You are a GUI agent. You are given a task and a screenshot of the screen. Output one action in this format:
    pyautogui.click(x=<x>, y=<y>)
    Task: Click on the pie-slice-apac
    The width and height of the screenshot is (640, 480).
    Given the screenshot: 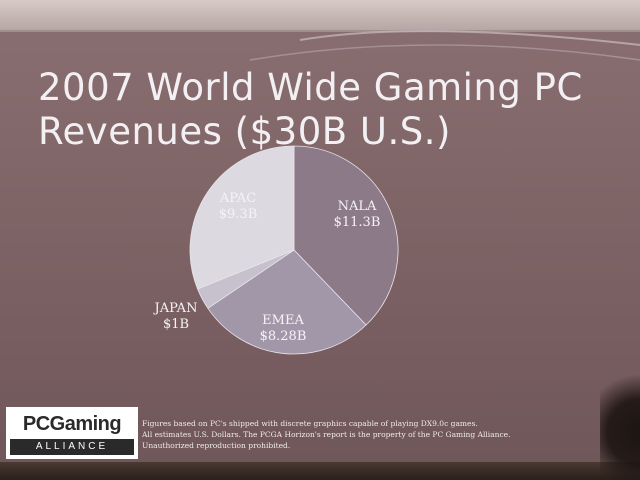 What is the action you would take?
    pyautogui.click(x=242, y=217)
    